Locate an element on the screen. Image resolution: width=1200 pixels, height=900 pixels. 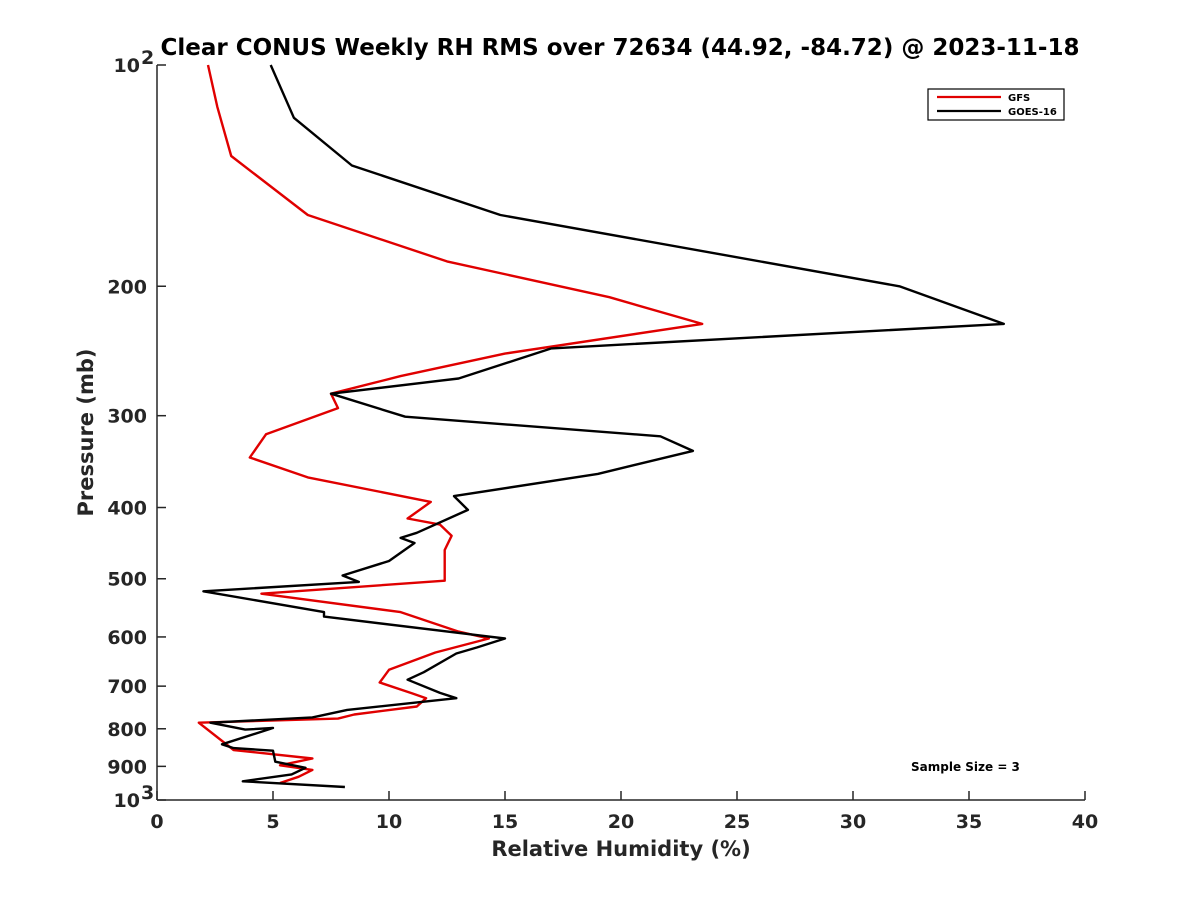
sample-size-annotation: Sample Size = 3 is located at coordinates (965, 767).